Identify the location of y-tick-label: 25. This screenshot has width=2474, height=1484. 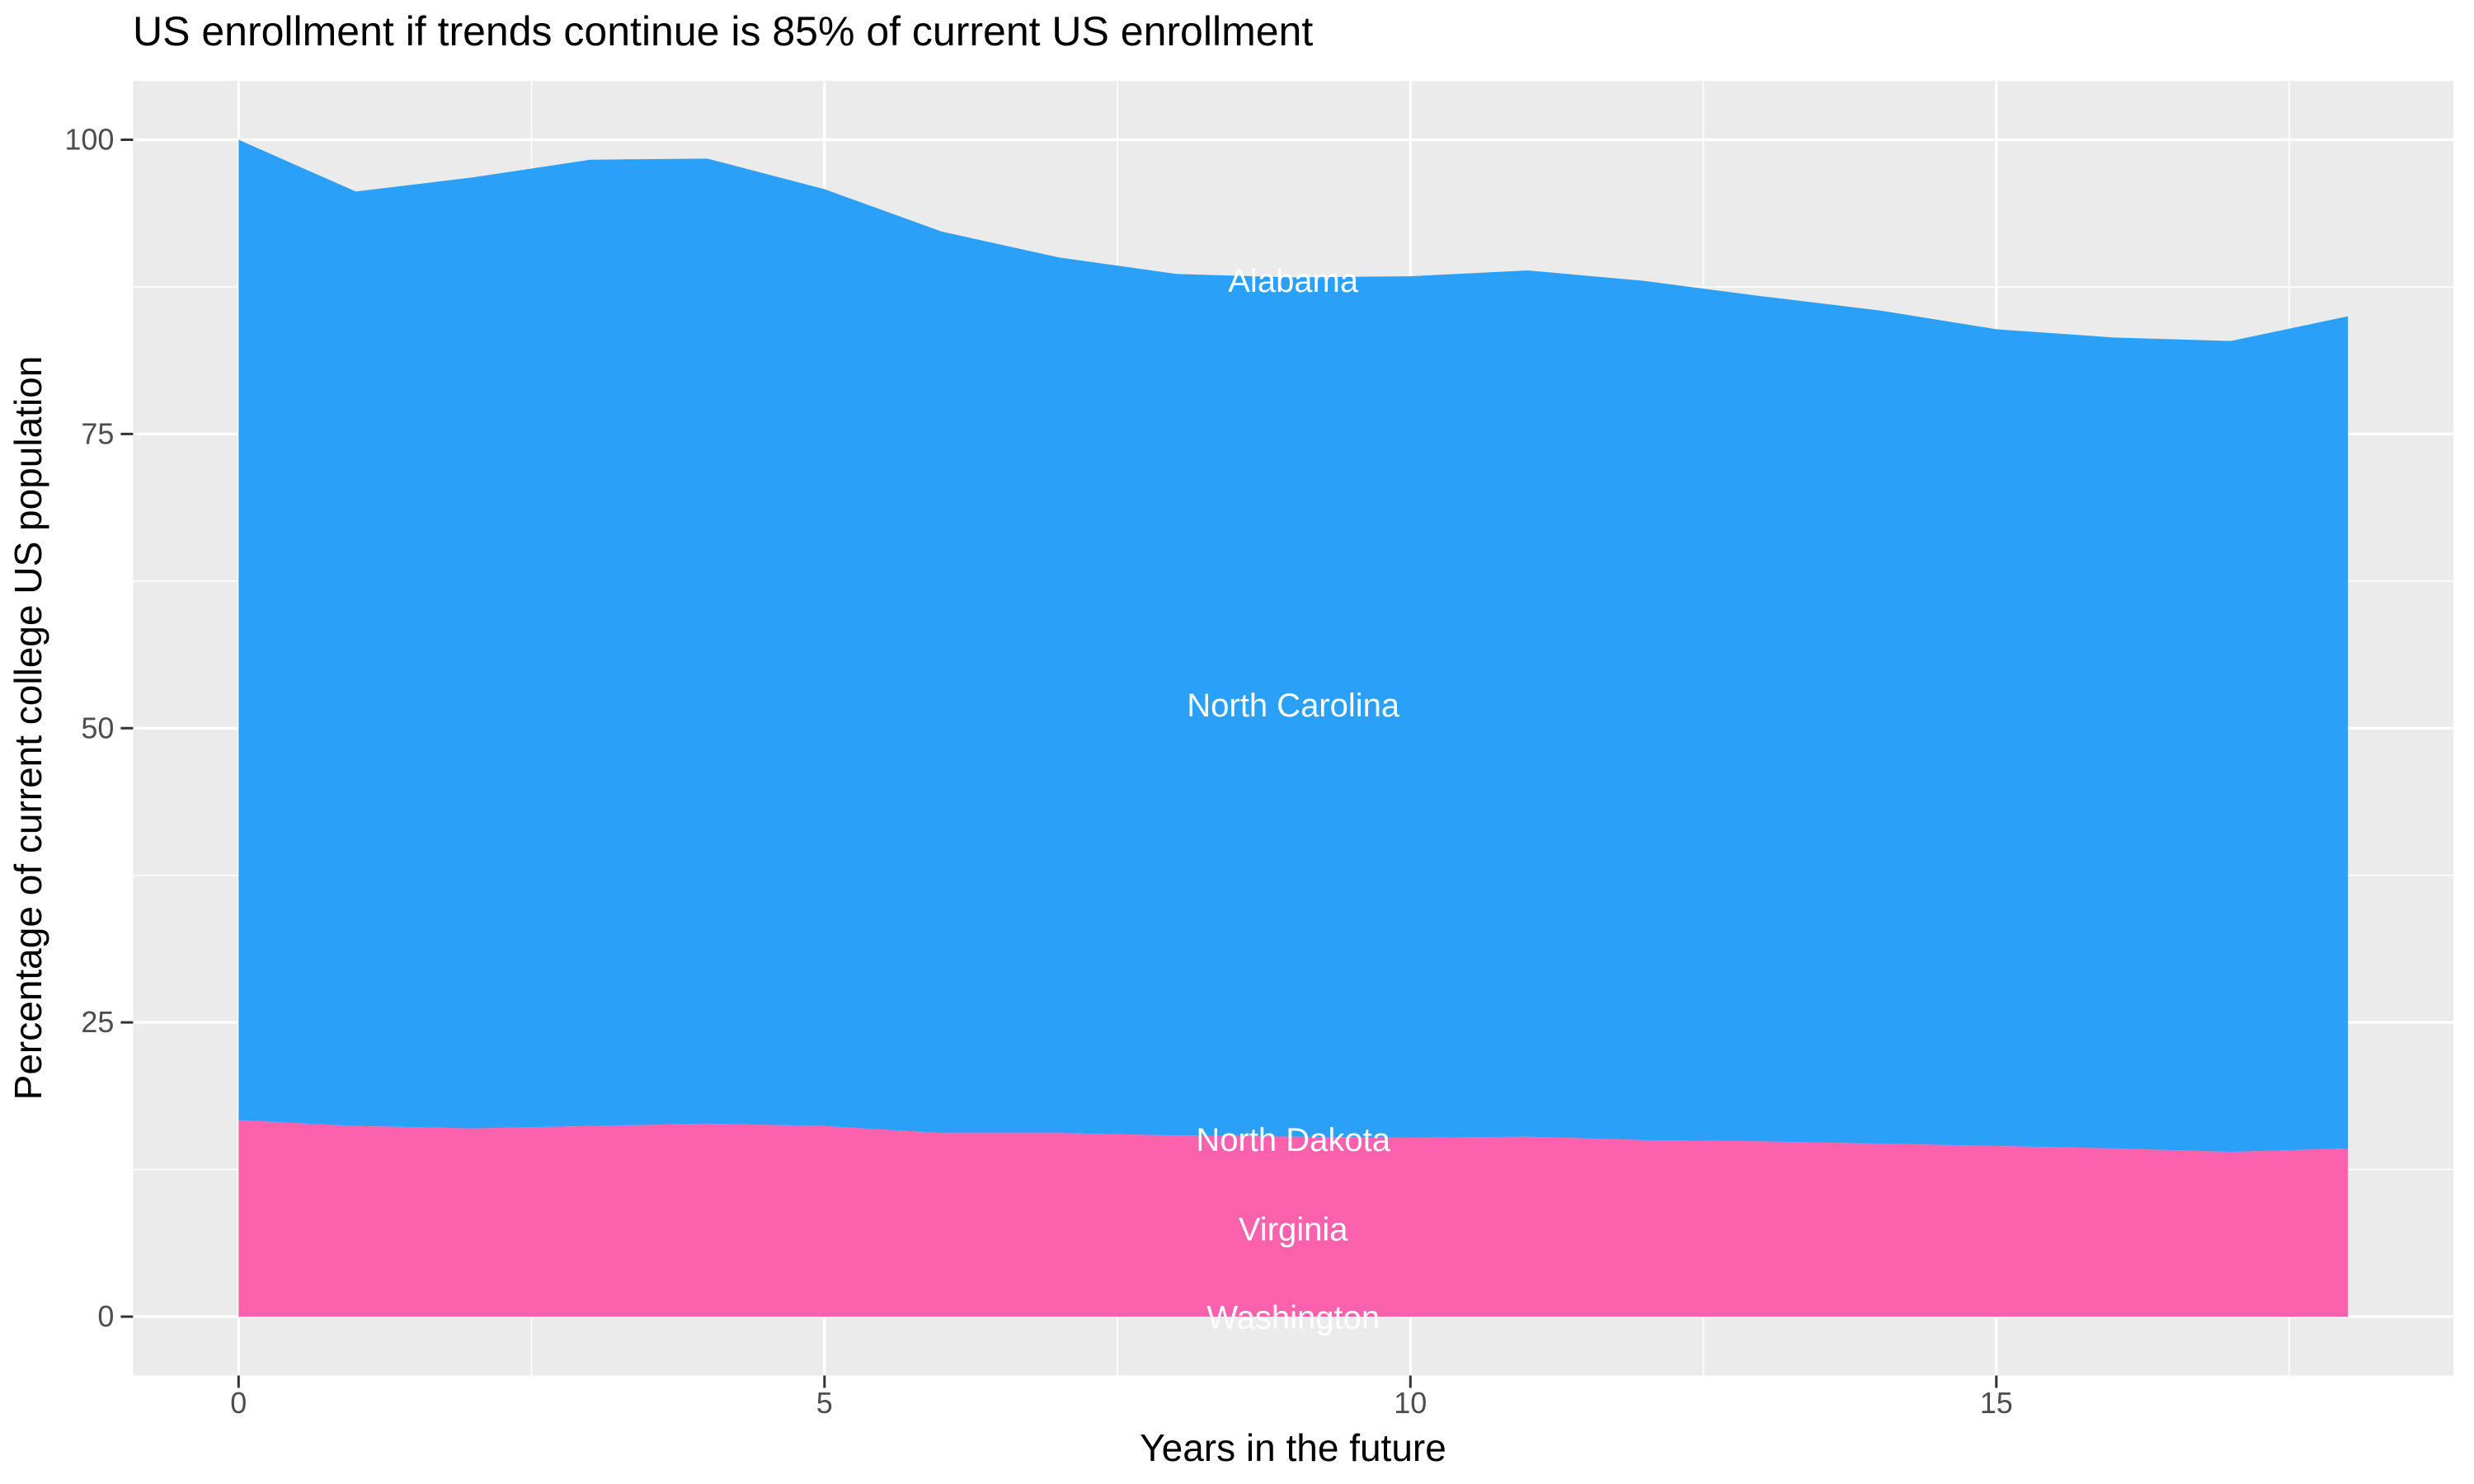
(97, 1022).